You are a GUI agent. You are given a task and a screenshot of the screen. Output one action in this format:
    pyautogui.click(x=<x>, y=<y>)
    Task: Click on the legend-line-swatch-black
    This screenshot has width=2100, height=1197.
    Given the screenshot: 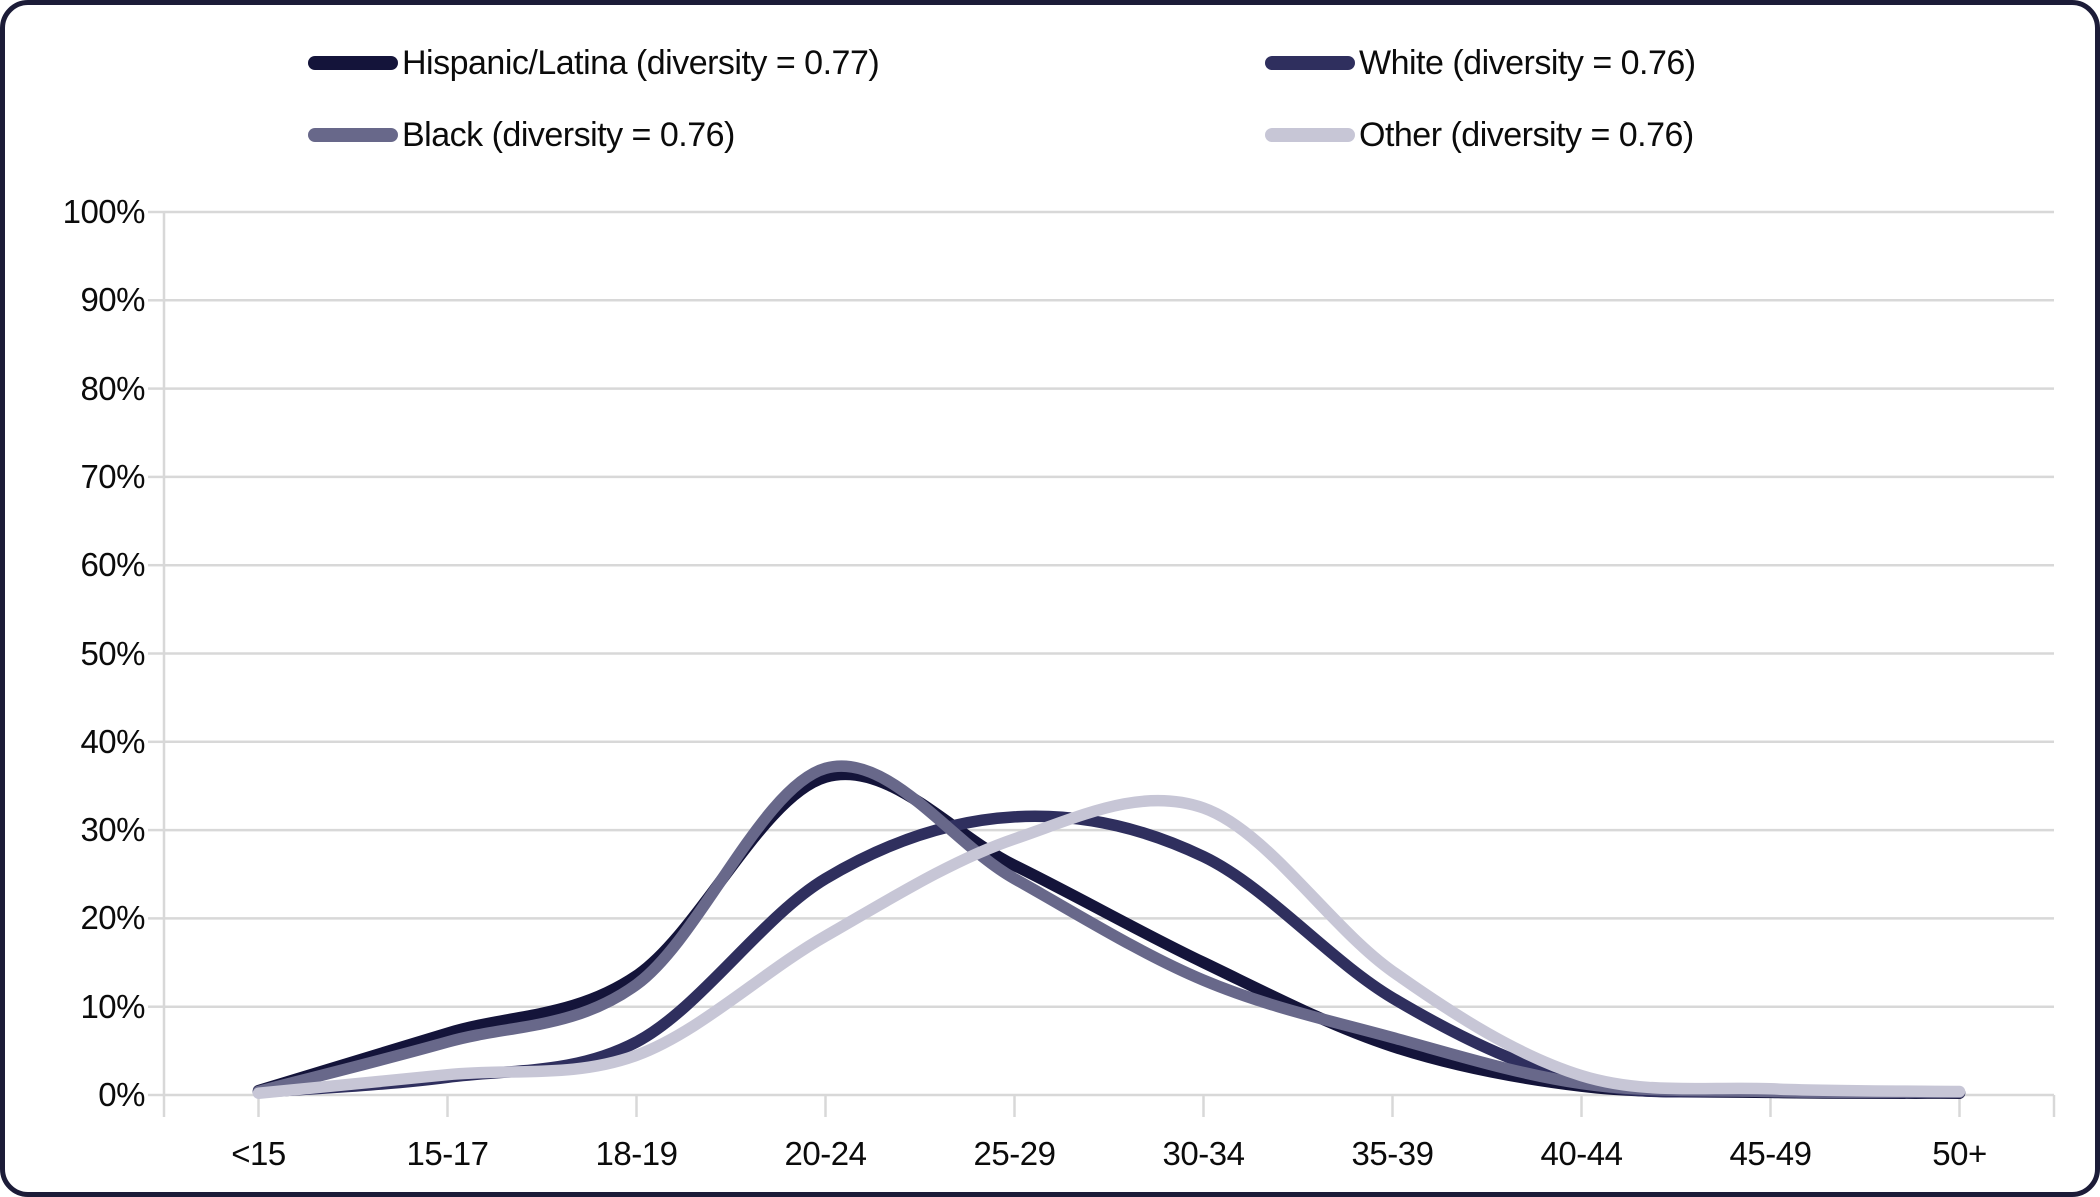 What is the action you would take?
    pyautogui.click(x=353, y=135)
    